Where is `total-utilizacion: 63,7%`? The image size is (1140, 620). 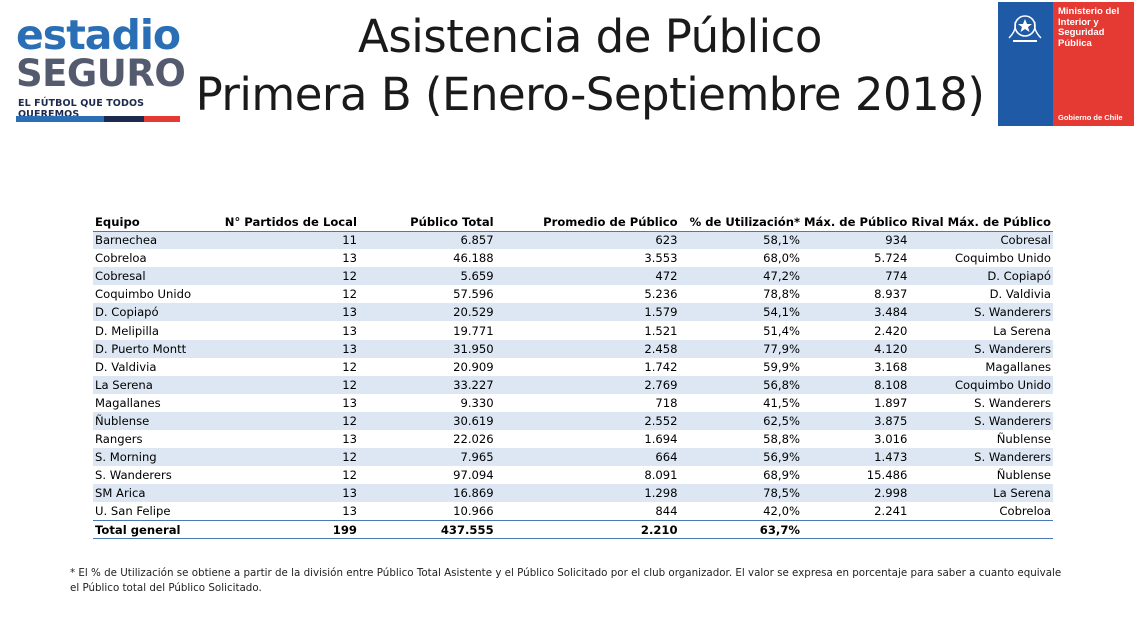 total-utilizacion: 63,7% is located at coordinates (741, 529).